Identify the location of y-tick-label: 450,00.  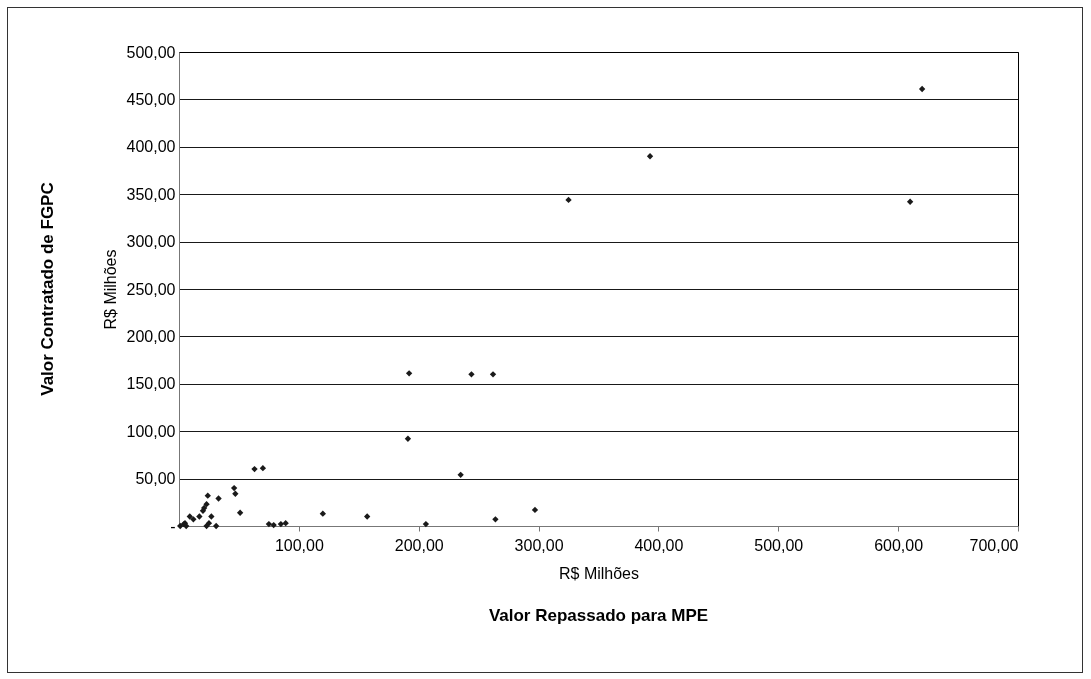
(151, 99).